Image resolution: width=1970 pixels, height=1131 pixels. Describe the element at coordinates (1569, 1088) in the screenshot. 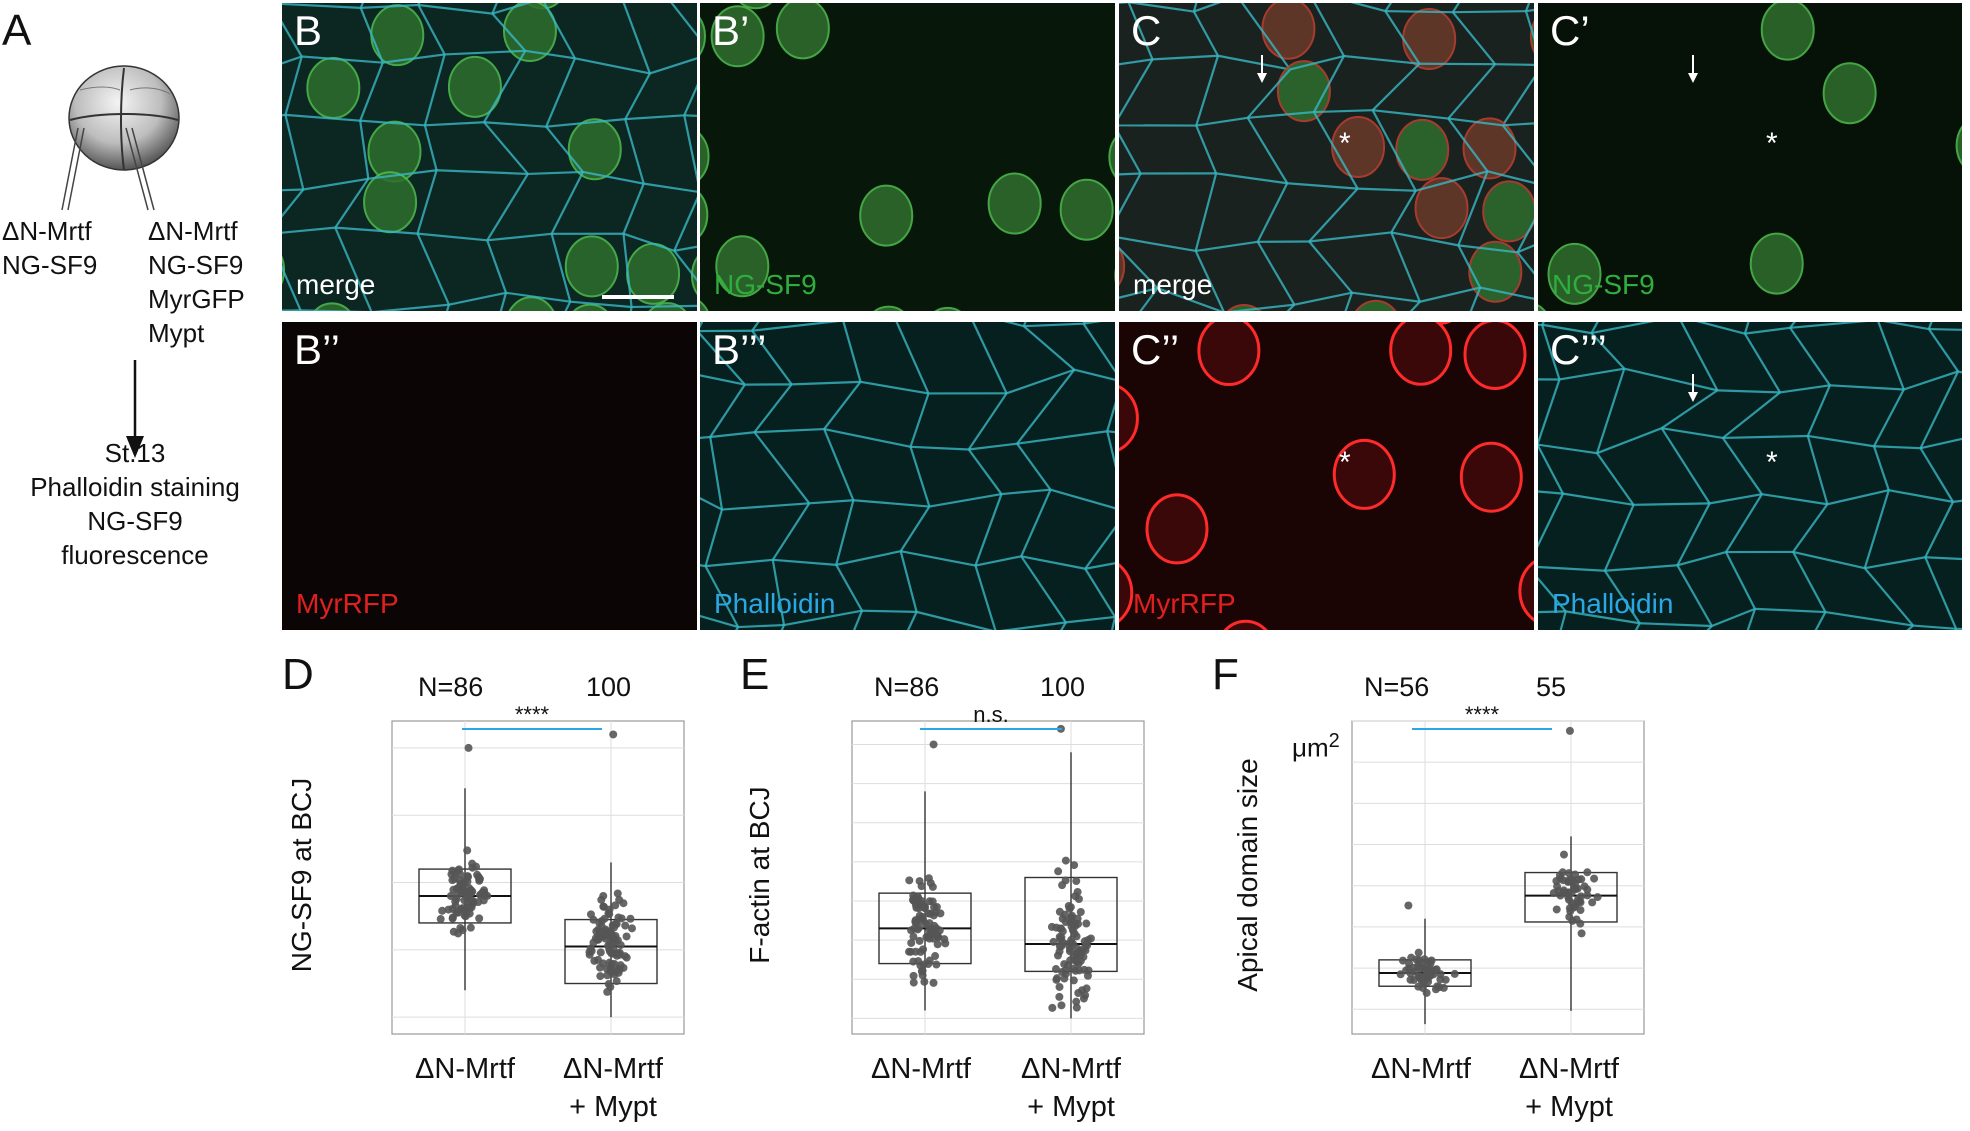

I see `x-category-label: ΔN-Mrtf + Mypt` at that location.